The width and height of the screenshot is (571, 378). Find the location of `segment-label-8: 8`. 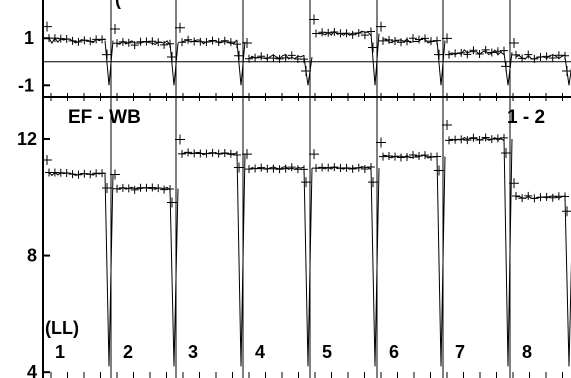

segment-label-8: 8 is located at coordinates (527, 352).